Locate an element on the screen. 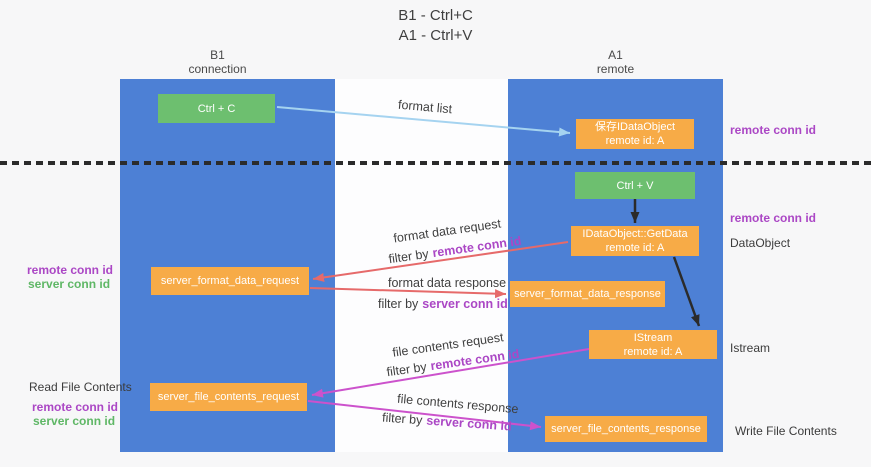 This screenshot has width=871, height=467. read-file-contents-annotation: Read File Contents is located at coordinates (80, 387).